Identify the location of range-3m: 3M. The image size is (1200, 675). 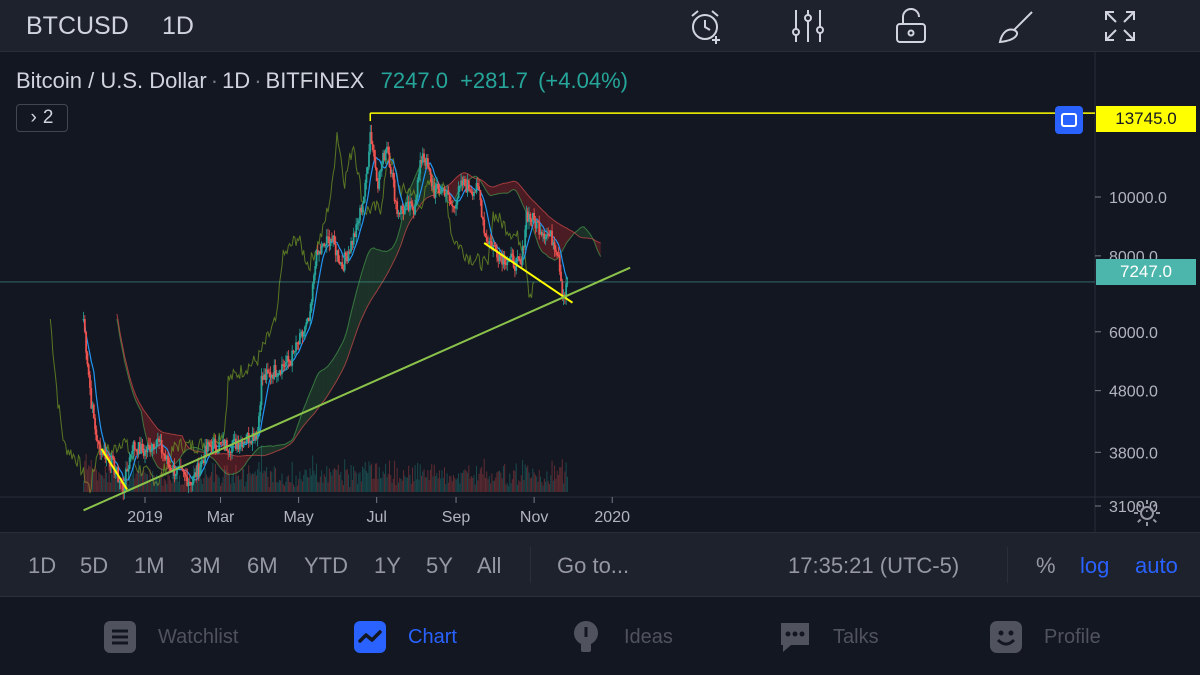
(205, 565).